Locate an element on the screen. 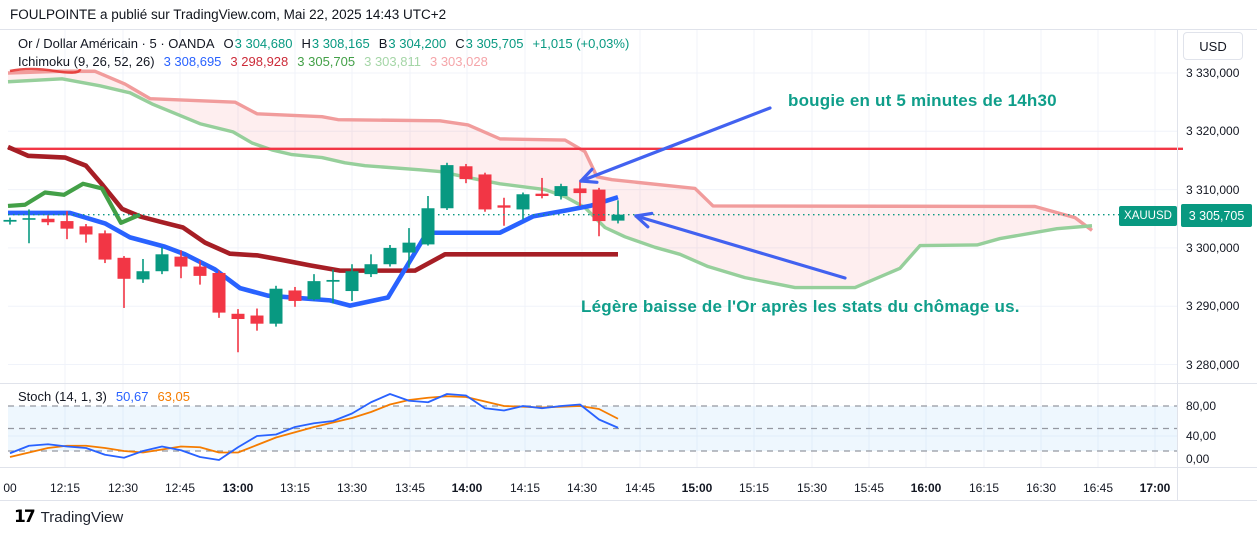 This screenshot has width=1257, height=536. time-tick-label: 13:45 is located at coordinates (410, 488).